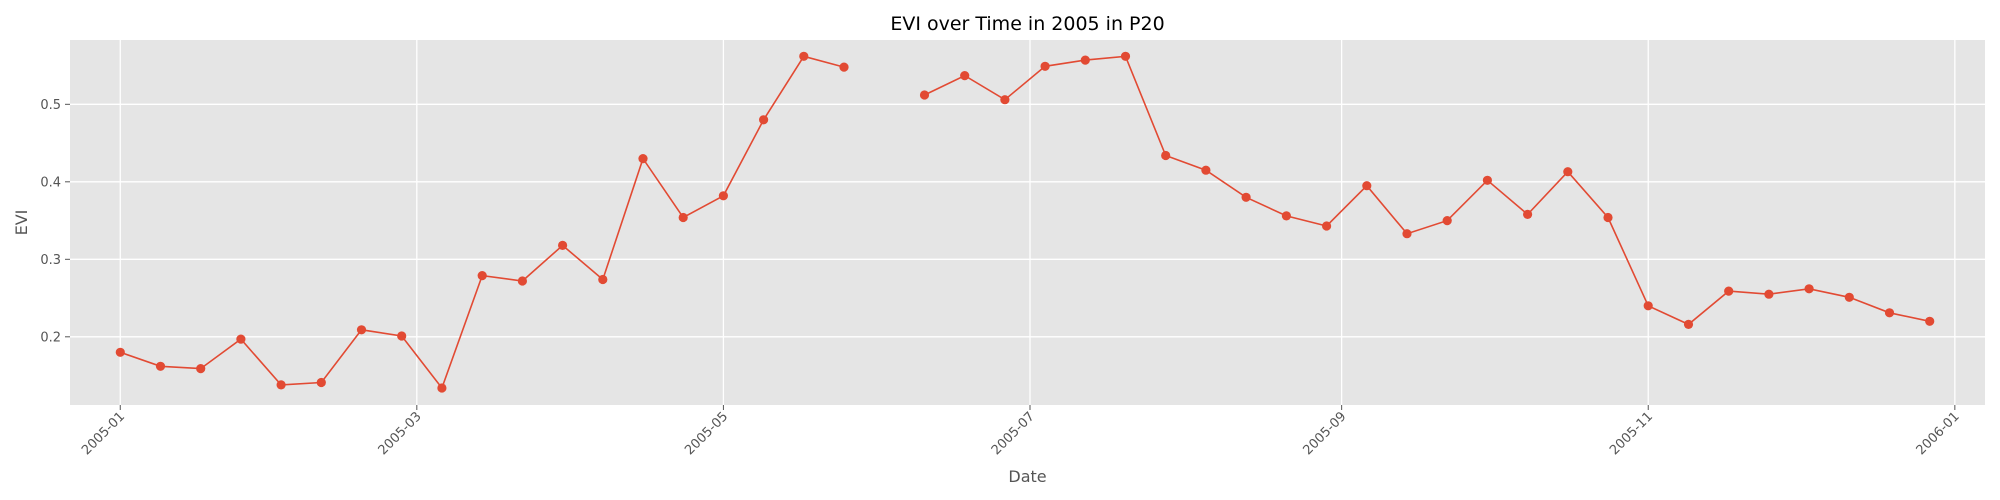 The height and width of the screenshot is (500, 2000). Describe the element at coordinates (1027, 24) in the screenshot. I see `chart-title: EVI over Time in 2005 in P20` at that location.